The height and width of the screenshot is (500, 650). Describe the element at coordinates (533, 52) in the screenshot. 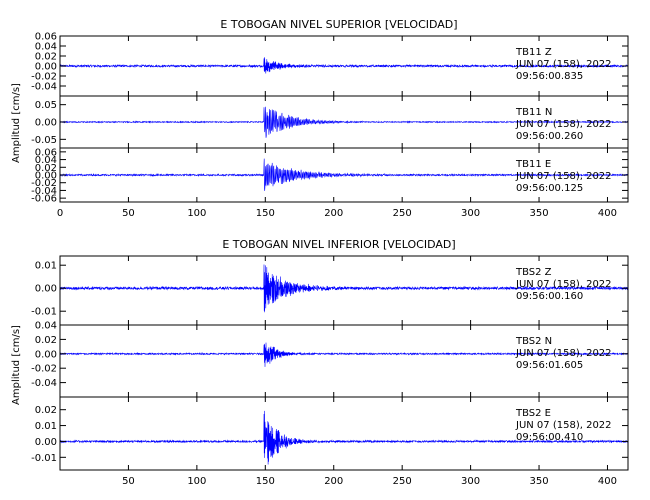

I see `station-label: TB11 Z` at that location.